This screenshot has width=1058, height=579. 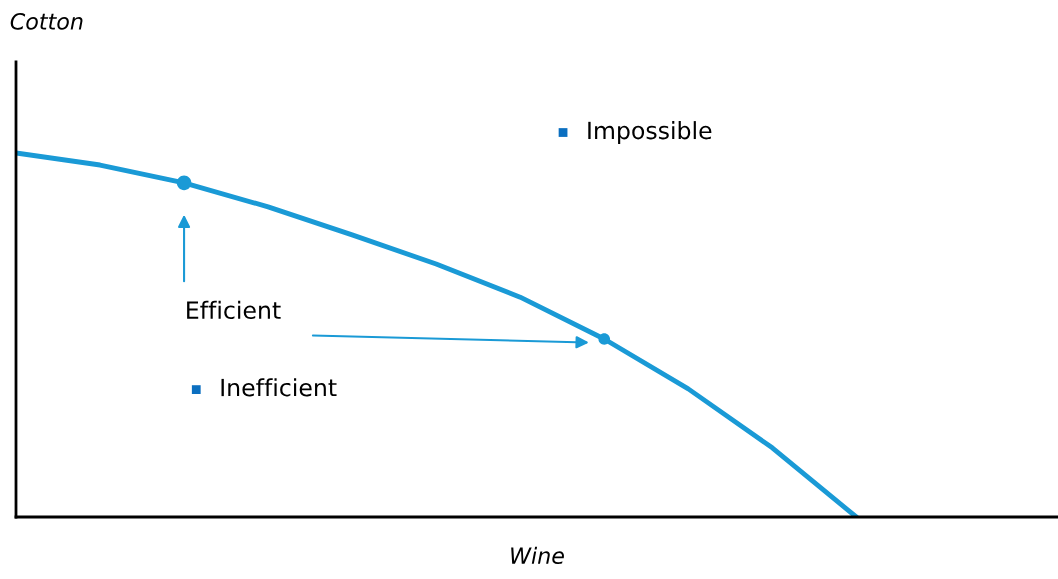 What do you see at coordinates (234, 310) in the screenshot?
I see `annotation: Efficient` at bounding box center [234, 310].